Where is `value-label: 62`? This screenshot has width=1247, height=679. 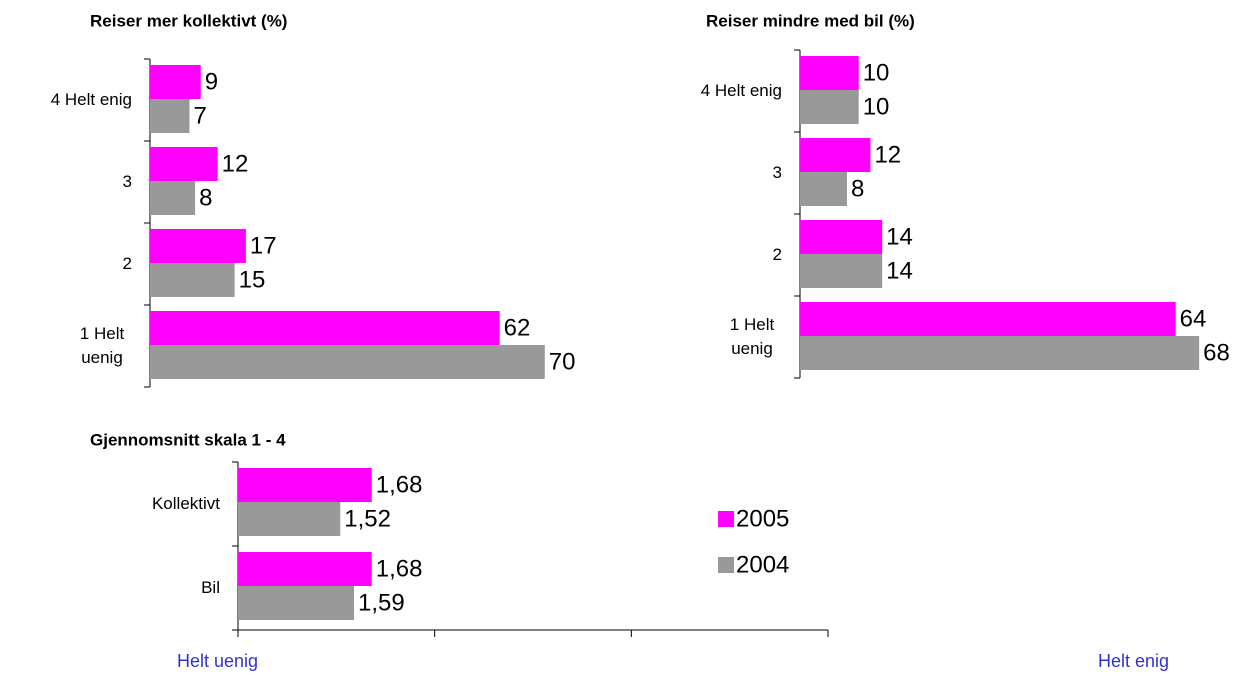 value-label: 62 is located at coordinates (517, 327).